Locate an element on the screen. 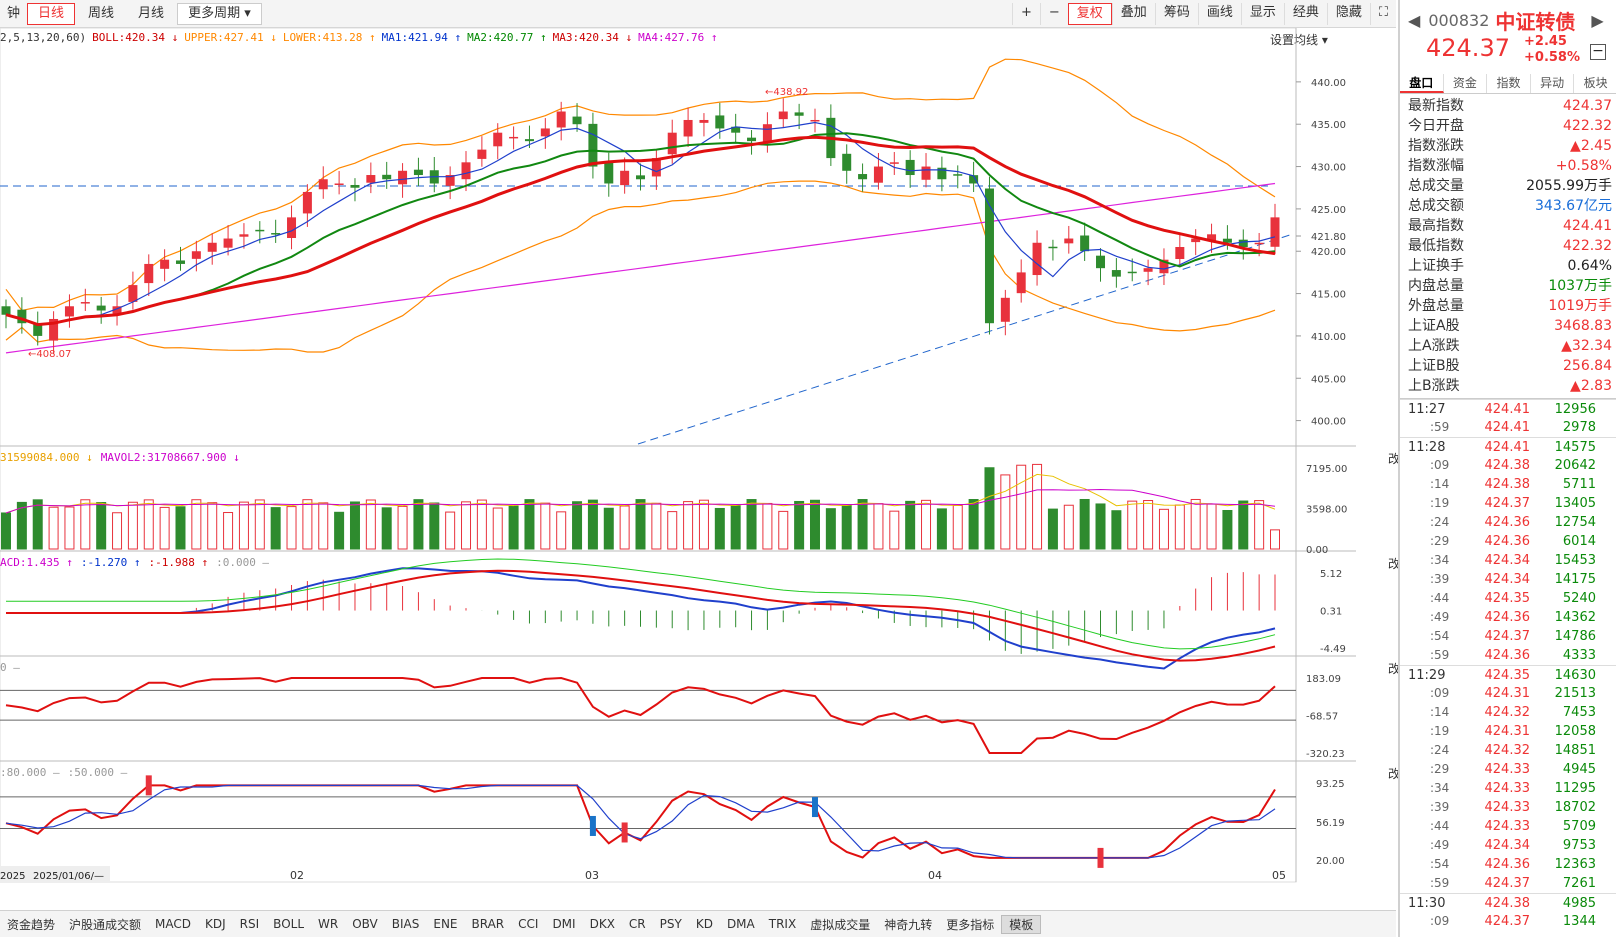  change-value: +2.45 is located at coordinates (1545, 41).